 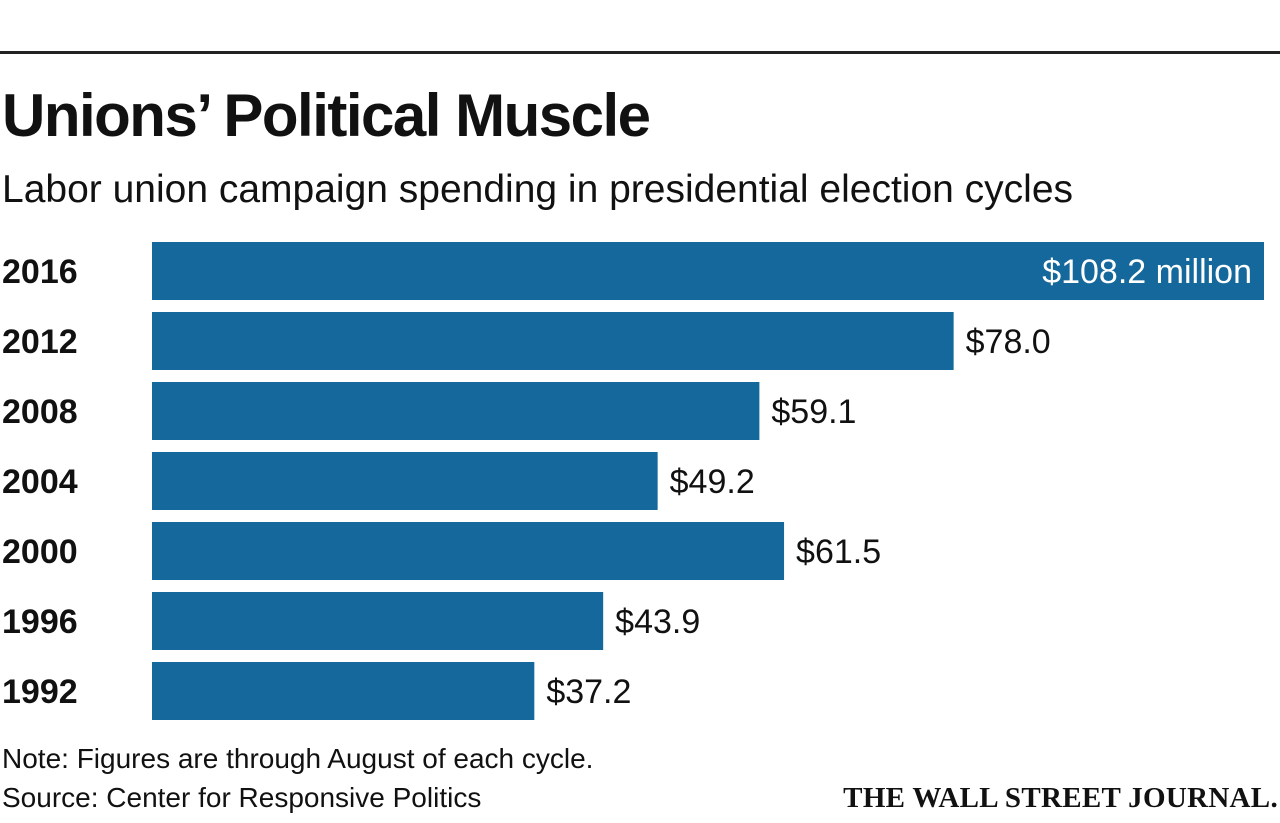 What do you see at coordinates (456, 411) in the screenshot?
I see `bar-2008` at bounding box center [456, 411].